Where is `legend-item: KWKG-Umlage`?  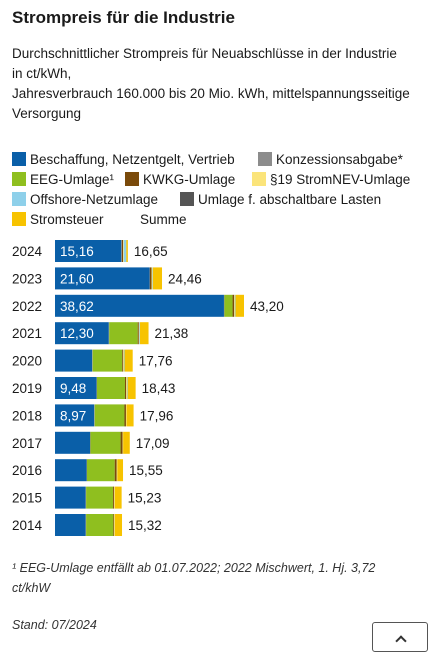 legend-item: KWKG-Umlage is located at coordinates (180, 179).